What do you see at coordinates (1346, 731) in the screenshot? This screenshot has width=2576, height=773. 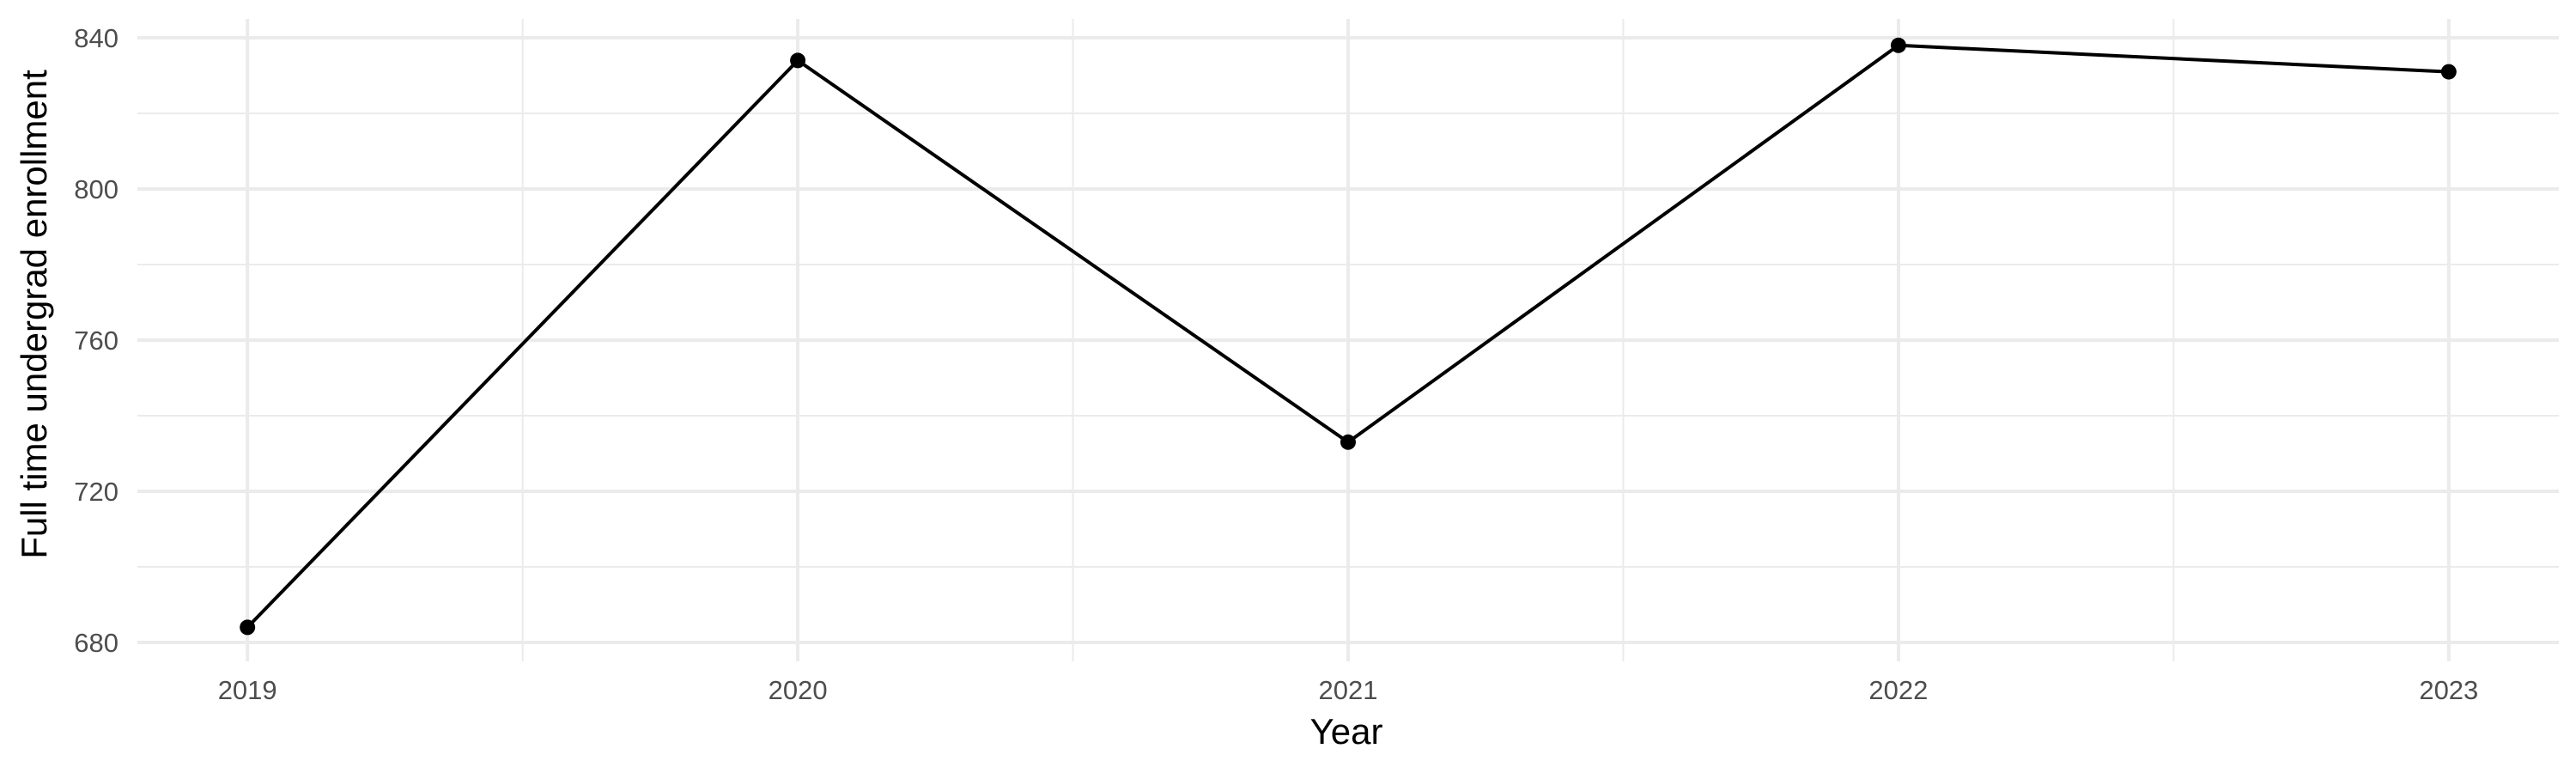 I see `x-axis-title: Year` at bounding box center [1346, 731].